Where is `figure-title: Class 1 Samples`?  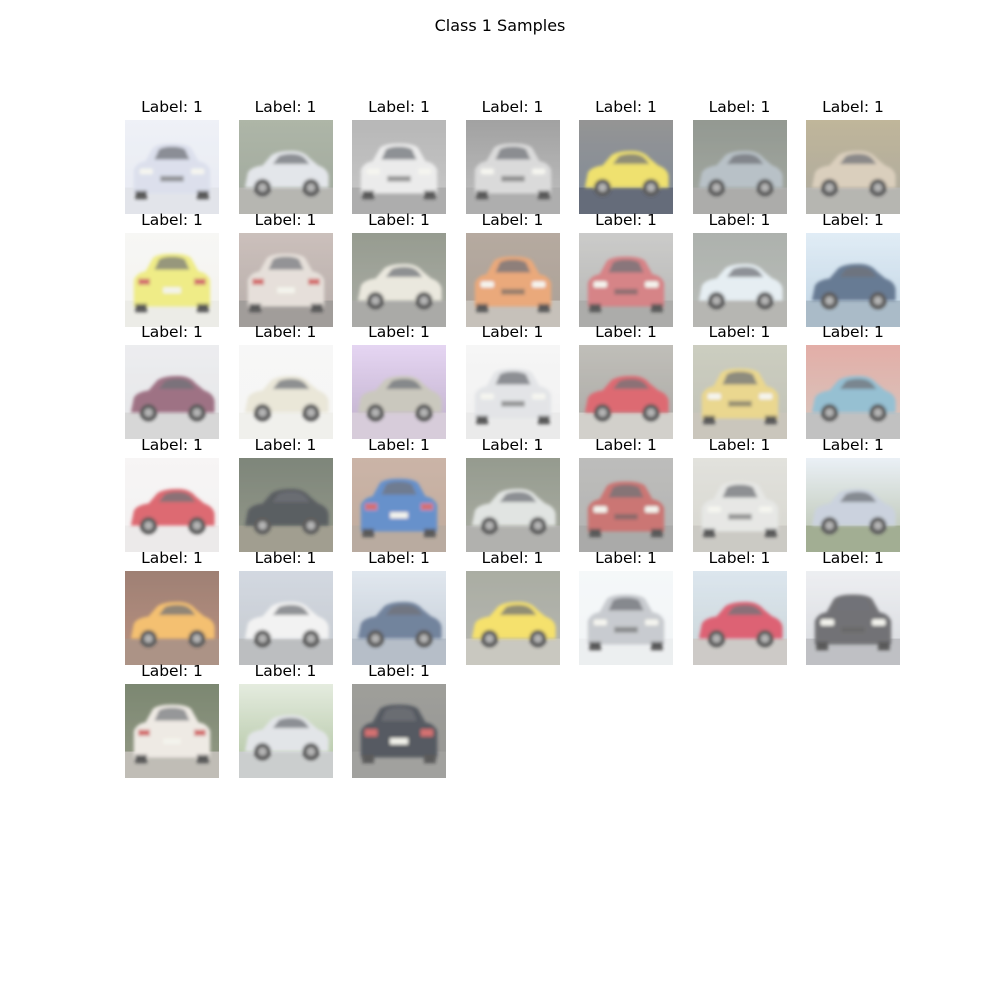
figure-title: Class 1 Samples is located at coordinates (500, 25).